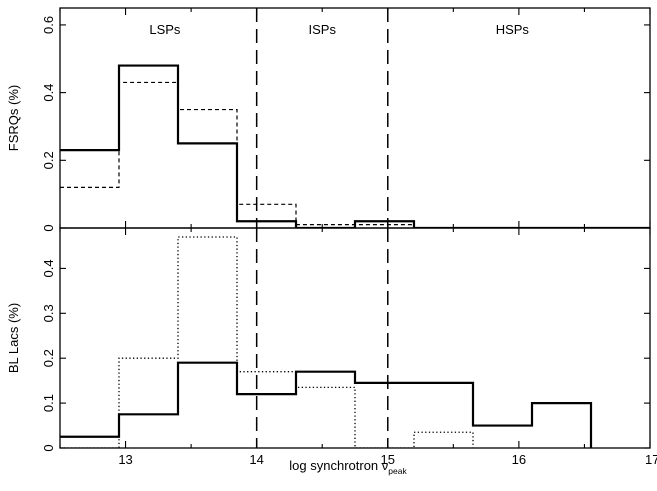  I want to click on y-tick-label: 0.1, so click(48, 403).